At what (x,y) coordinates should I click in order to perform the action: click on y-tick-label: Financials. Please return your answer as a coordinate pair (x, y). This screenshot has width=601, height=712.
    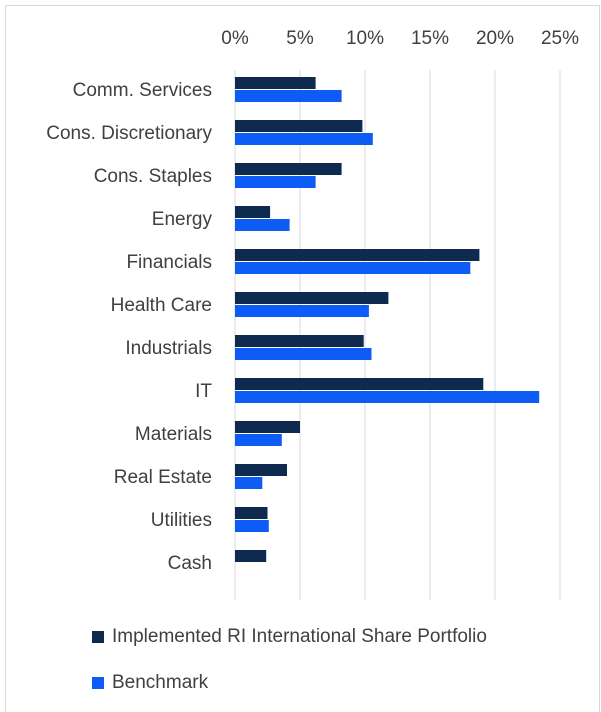
    Looking at the image, I should click on (169, 262).